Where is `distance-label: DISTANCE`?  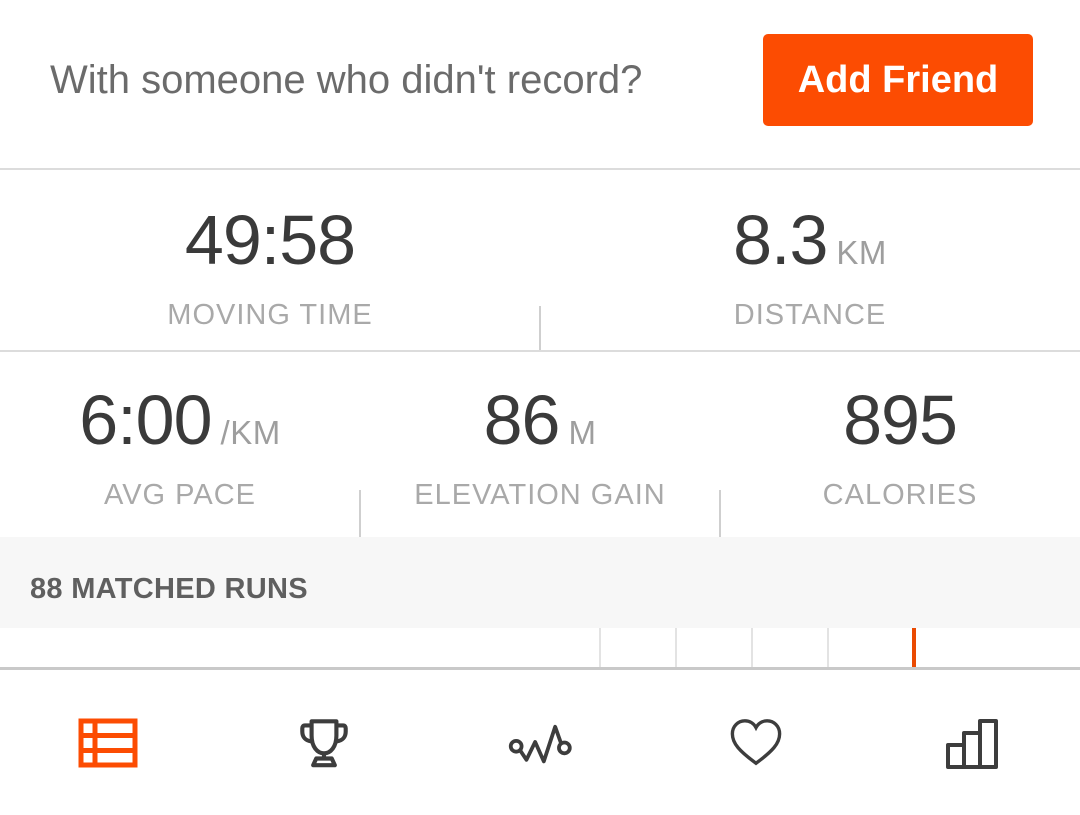
distance-label: DISTANCE is located at coordinates (810, 314).